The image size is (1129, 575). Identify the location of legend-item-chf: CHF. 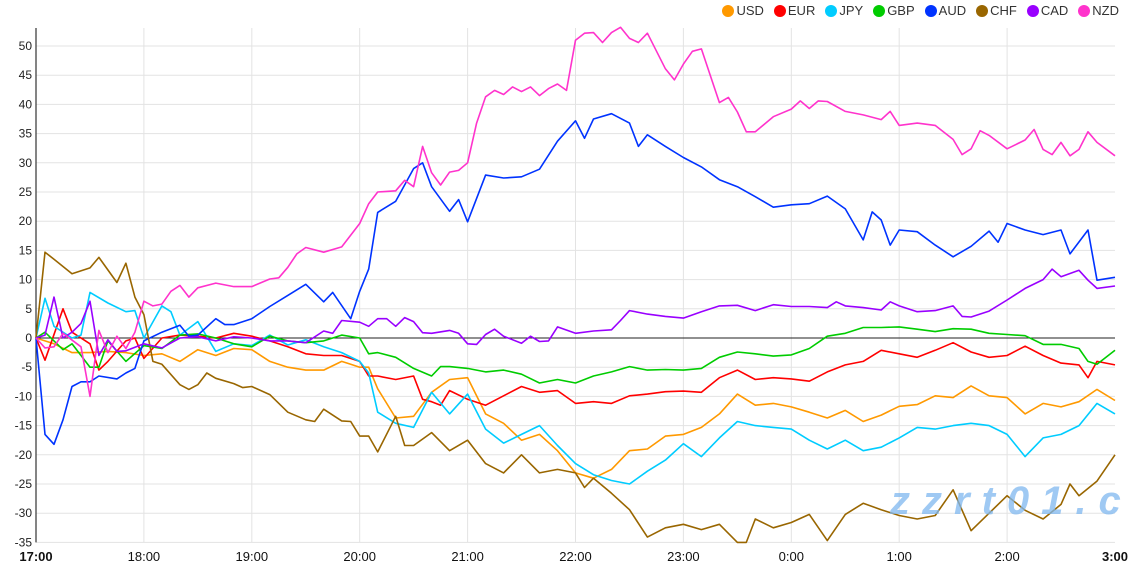
(996, 10).